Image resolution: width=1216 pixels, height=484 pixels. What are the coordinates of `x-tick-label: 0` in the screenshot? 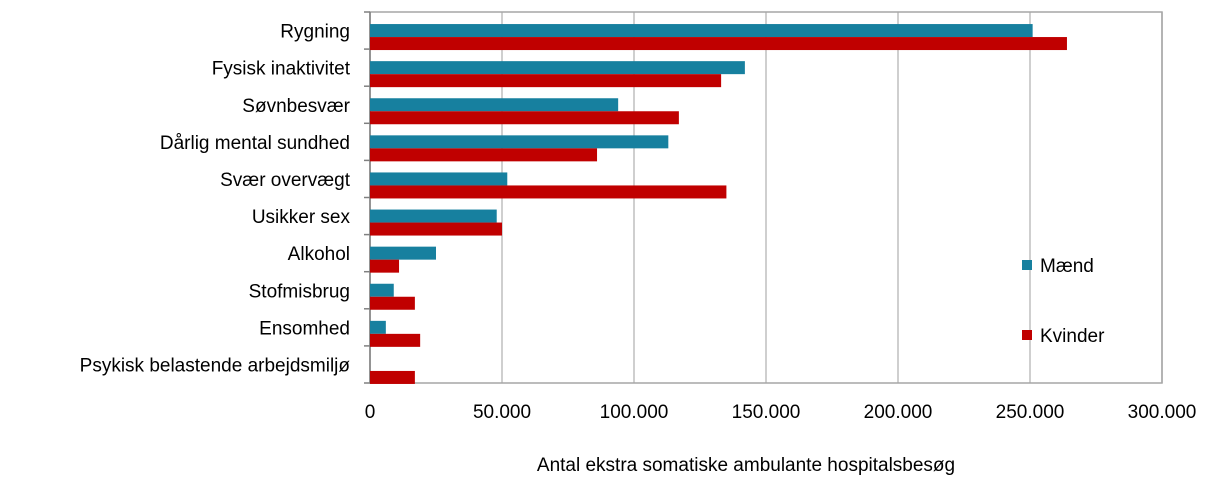 It's located at (370, 412).